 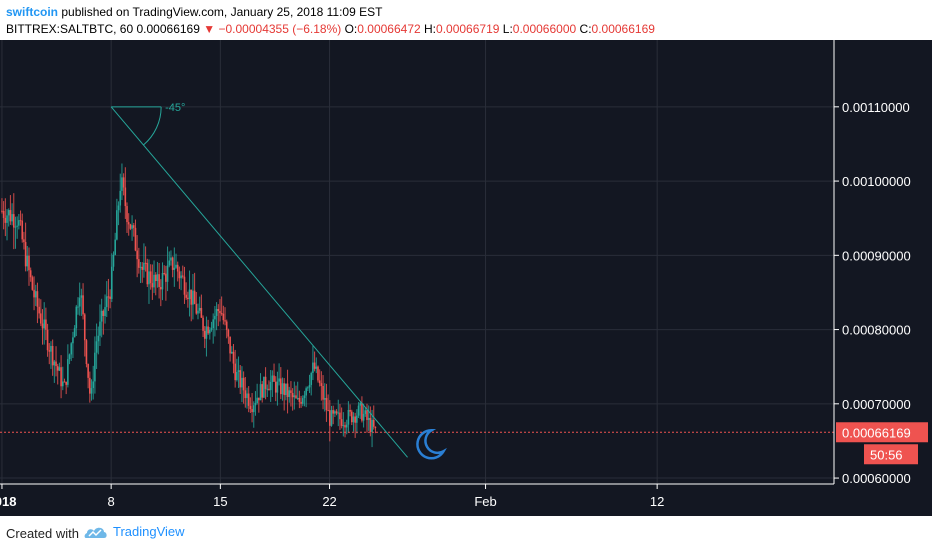 I want to click on high-value: 0.00066719, so click(x=468, y=29).